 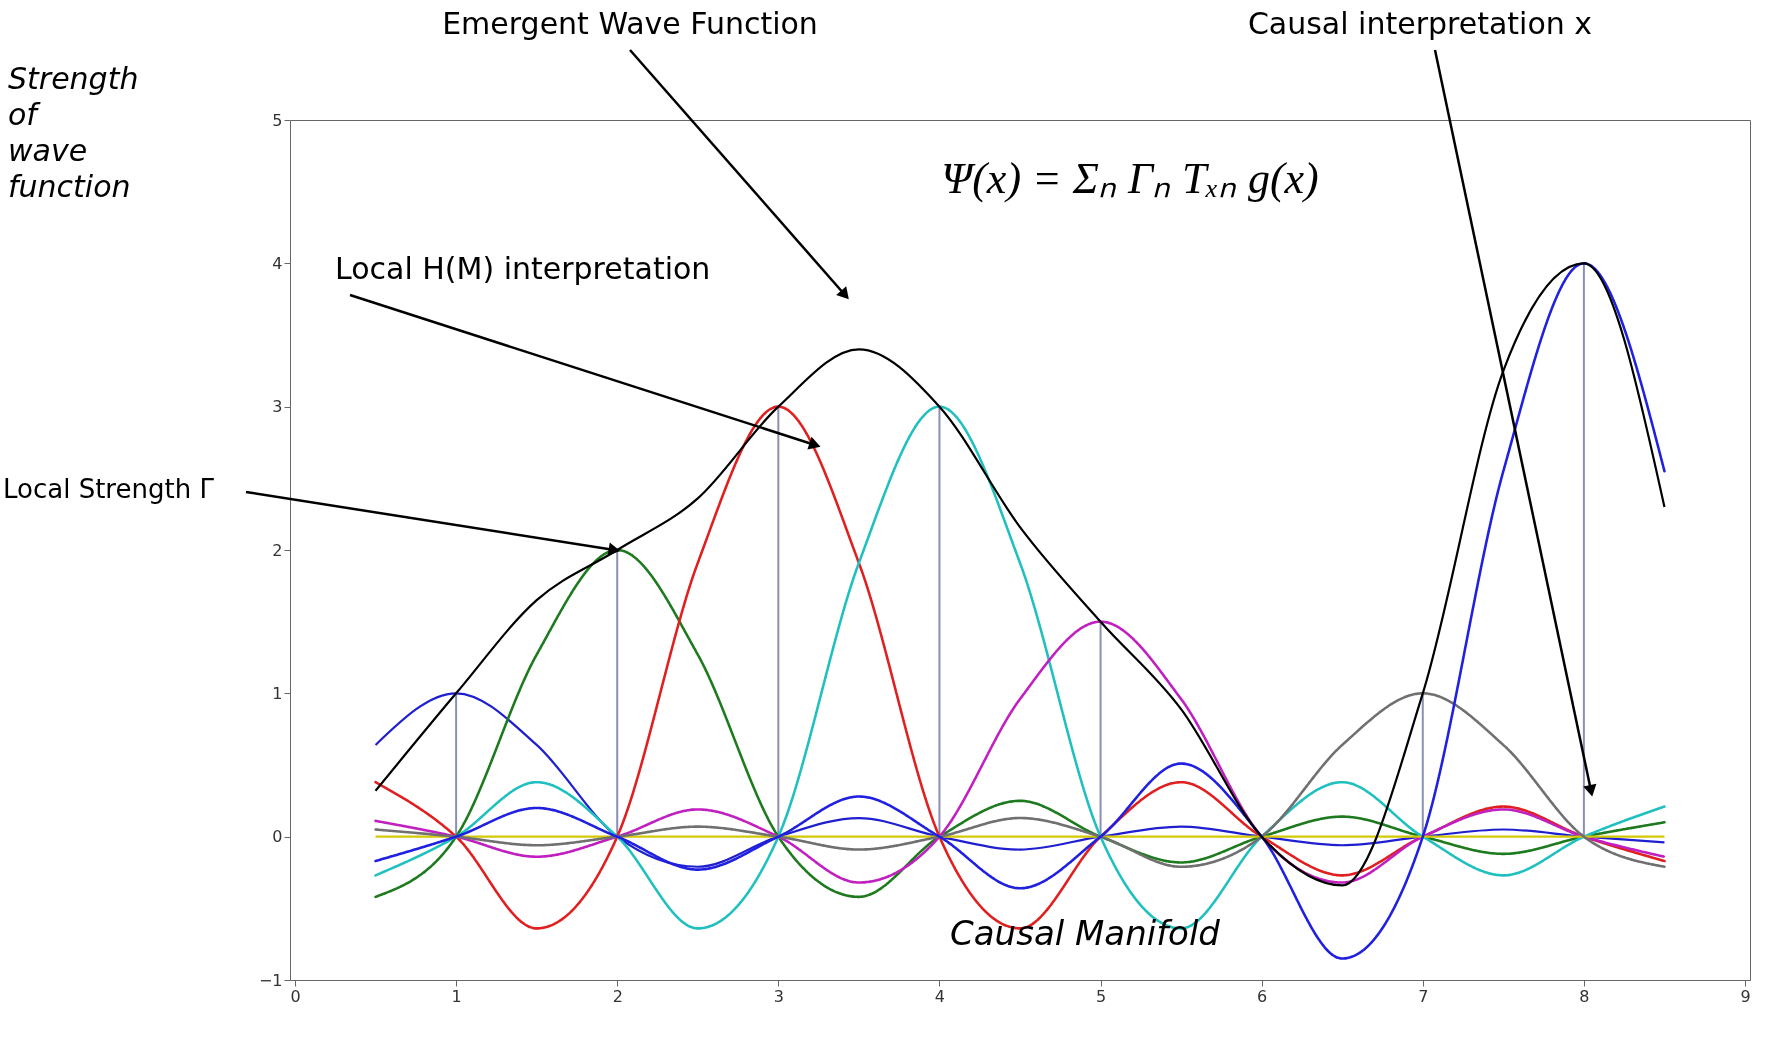 What do you see at coordinates (630, 23) in the screenshot?
I see `text: Emergent Wave Function` at bounding box center [630, 23].